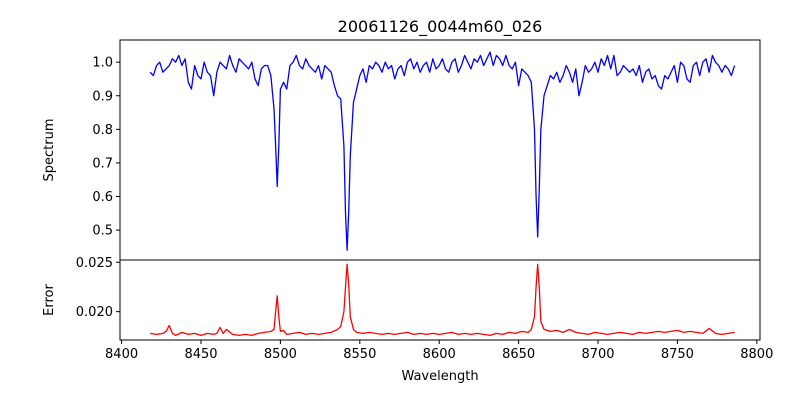 The width and height of the screenshot is (800, 400). I want to click on x-tick-label: 8500, so click(280, 354).